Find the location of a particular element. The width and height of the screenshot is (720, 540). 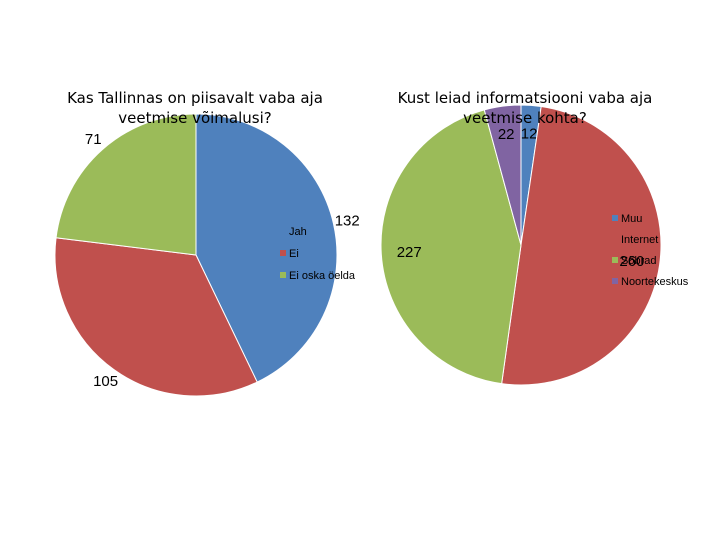

legend-label: Muu is located at coordinates (632, 219).